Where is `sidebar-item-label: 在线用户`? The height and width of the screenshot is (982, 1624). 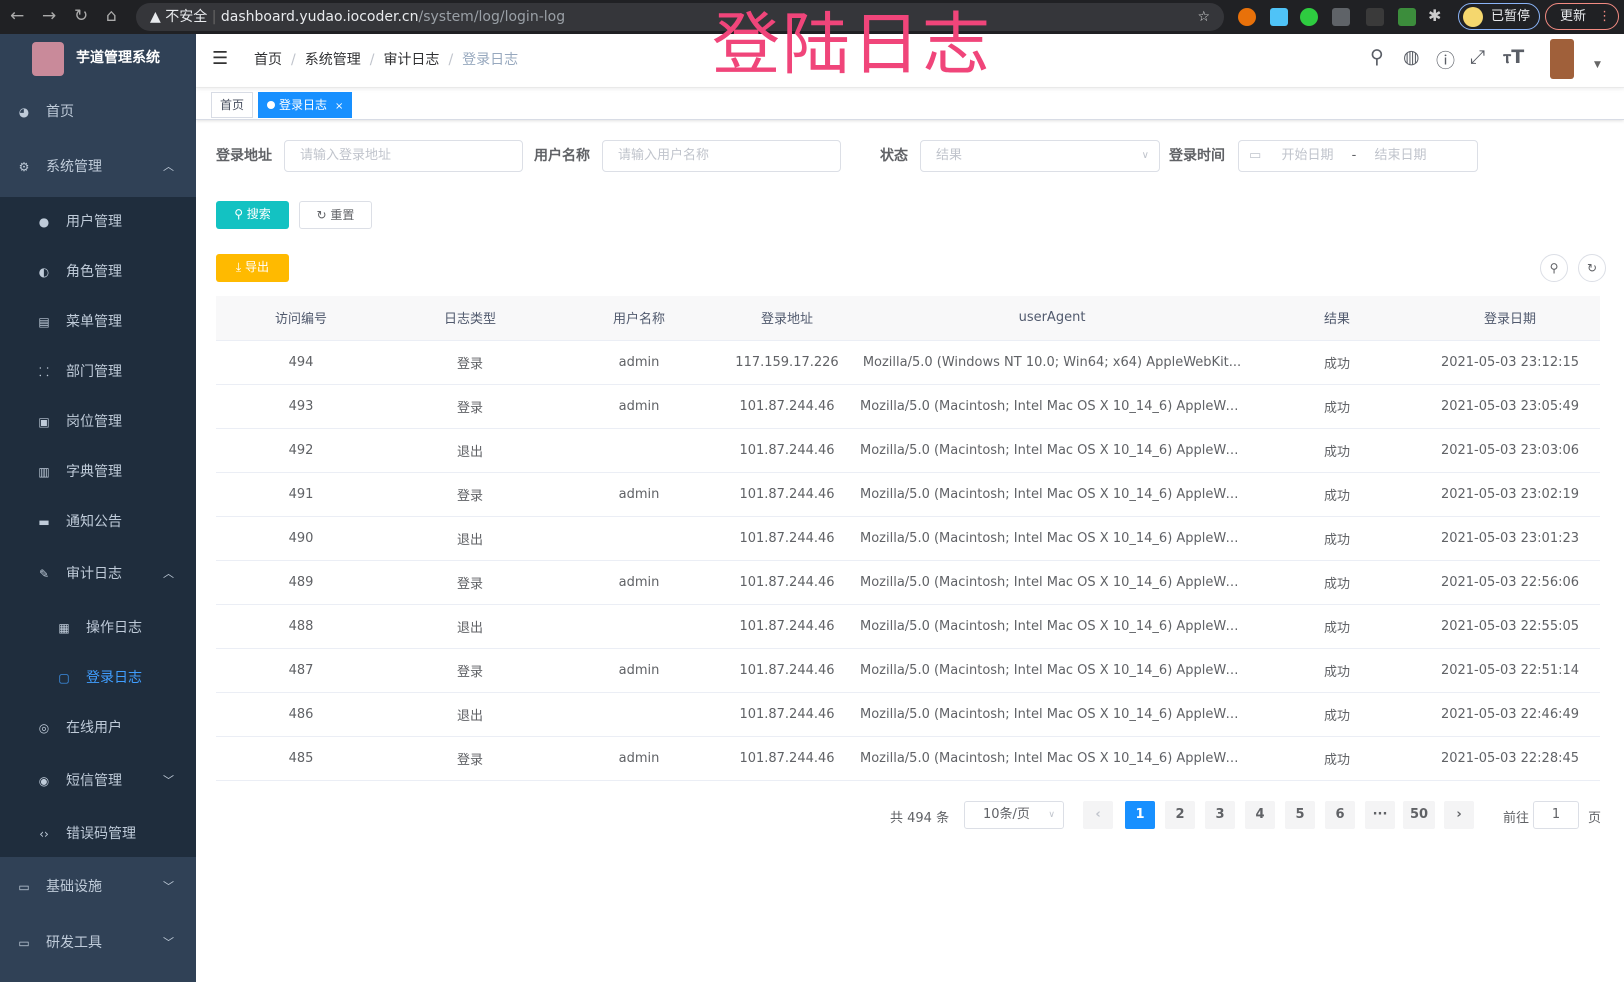
sidebar-item-label: 在线用户 is located at coordinates (94, 728).